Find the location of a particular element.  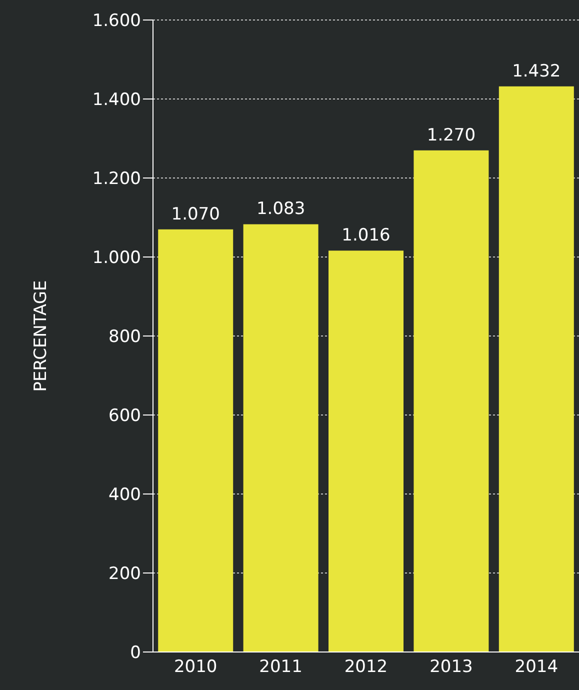

x-tick-label: 2011 is located at coordinates (280, 667).